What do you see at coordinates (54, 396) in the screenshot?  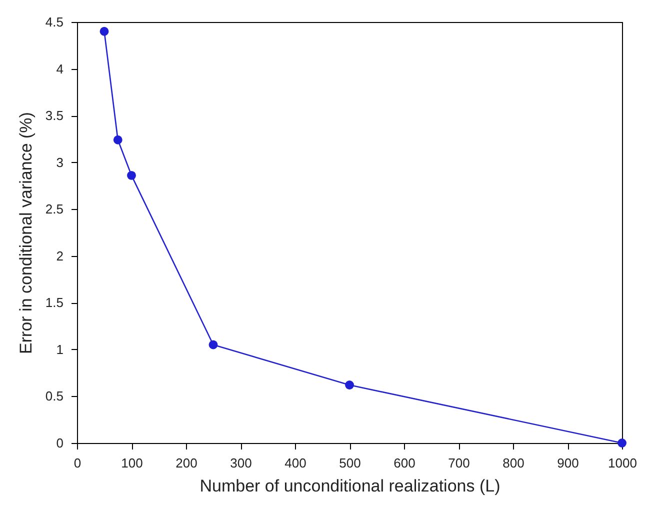 I see `y-tick-label: 0.5` at bounding box center [54, 396].